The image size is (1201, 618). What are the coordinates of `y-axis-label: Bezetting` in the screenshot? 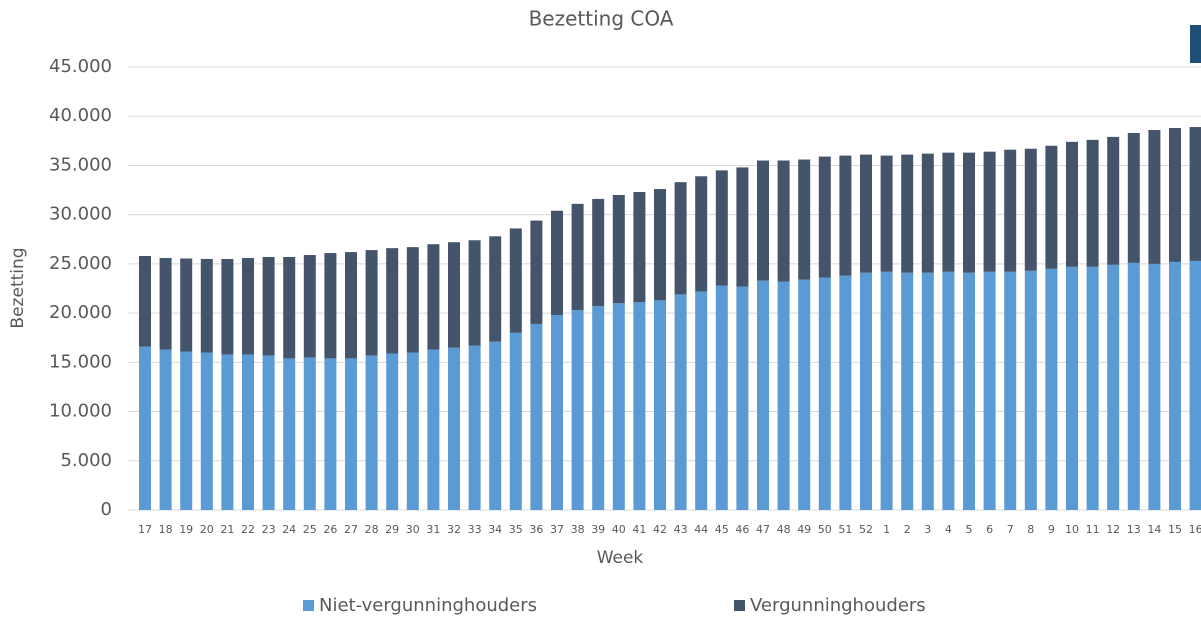 It's located at (18, 287).